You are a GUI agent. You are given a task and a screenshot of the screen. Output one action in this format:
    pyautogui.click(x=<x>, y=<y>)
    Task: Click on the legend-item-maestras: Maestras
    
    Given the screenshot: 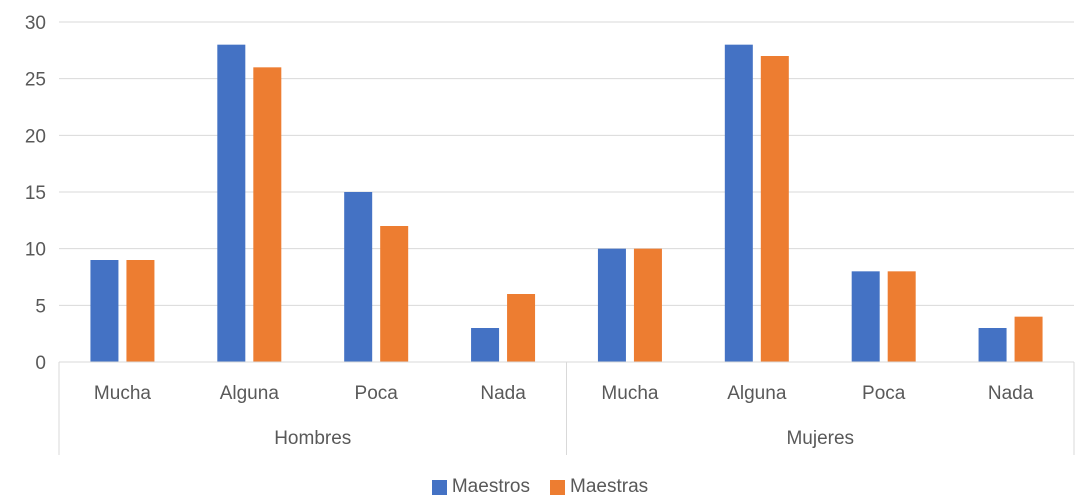 What is the action you would take?
    pyautogui.click(x=599, y=487)
    